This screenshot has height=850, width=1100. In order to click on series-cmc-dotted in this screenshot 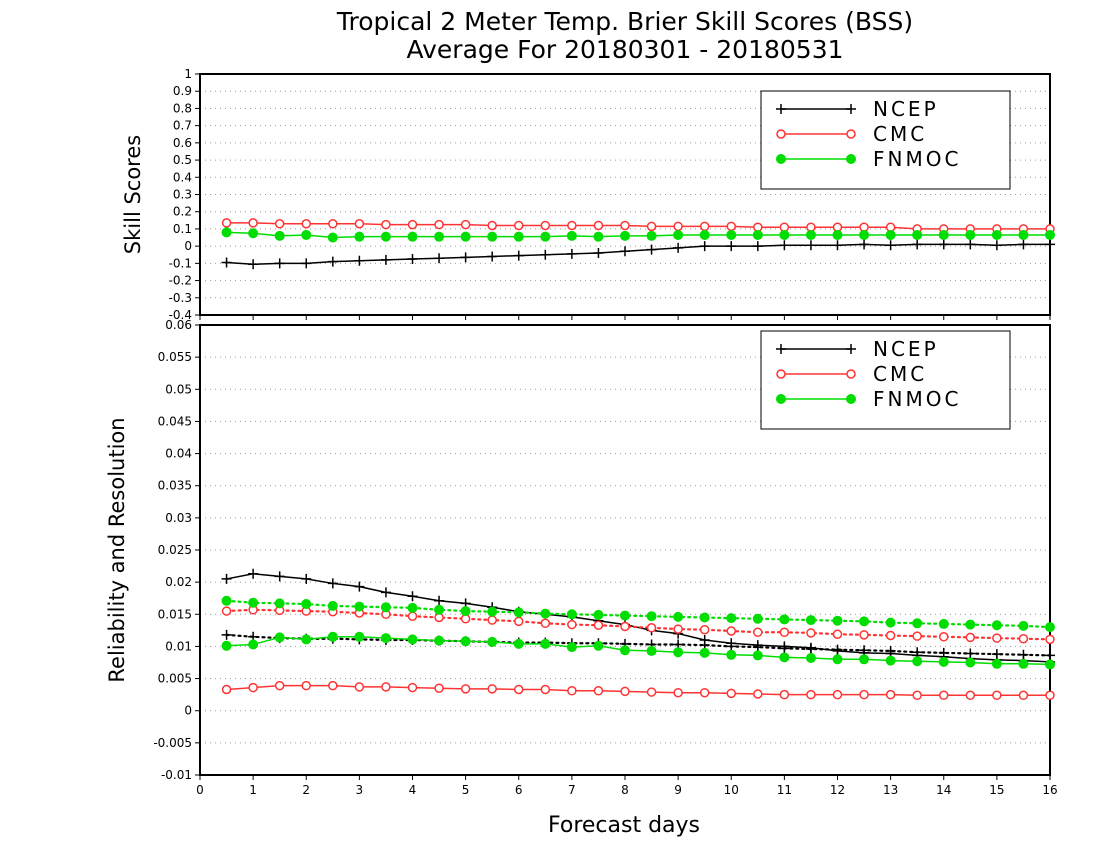, I will do `click(638, 625)`.